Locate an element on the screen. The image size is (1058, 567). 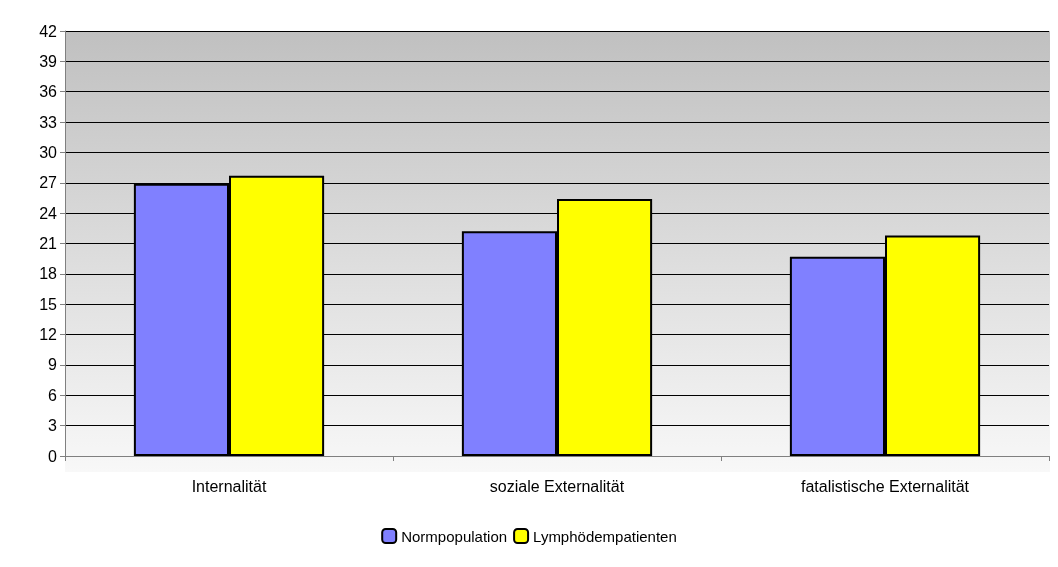
y-tick-label: 0 is located at coordinates (53, 456).